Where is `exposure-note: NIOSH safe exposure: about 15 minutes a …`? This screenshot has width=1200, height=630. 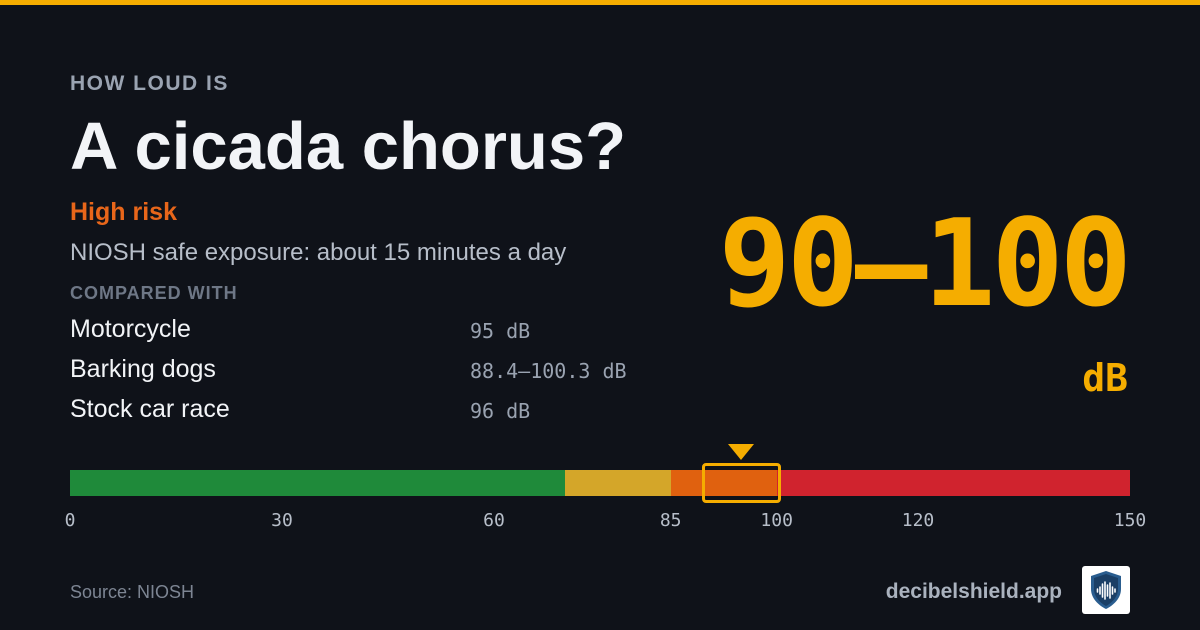
exposure-note: NIOSH safe exposure: about 15 minutes a … is located at coordinates (318, 252).